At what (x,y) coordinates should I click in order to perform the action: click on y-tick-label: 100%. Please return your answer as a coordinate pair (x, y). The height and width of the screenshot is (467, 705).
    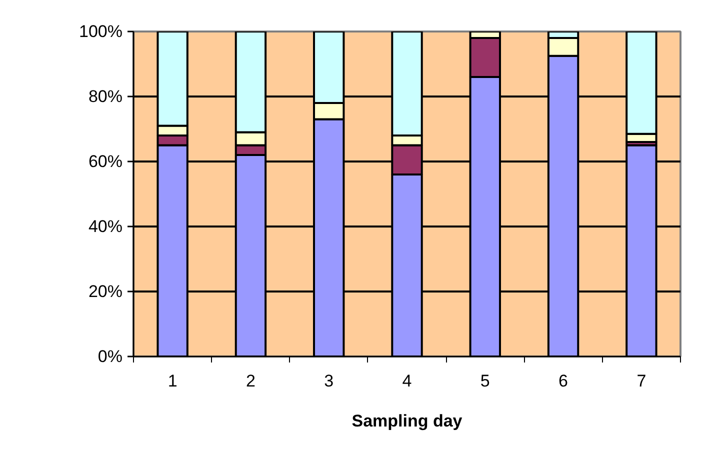
    Looking at the image, I should click on (101, 31).